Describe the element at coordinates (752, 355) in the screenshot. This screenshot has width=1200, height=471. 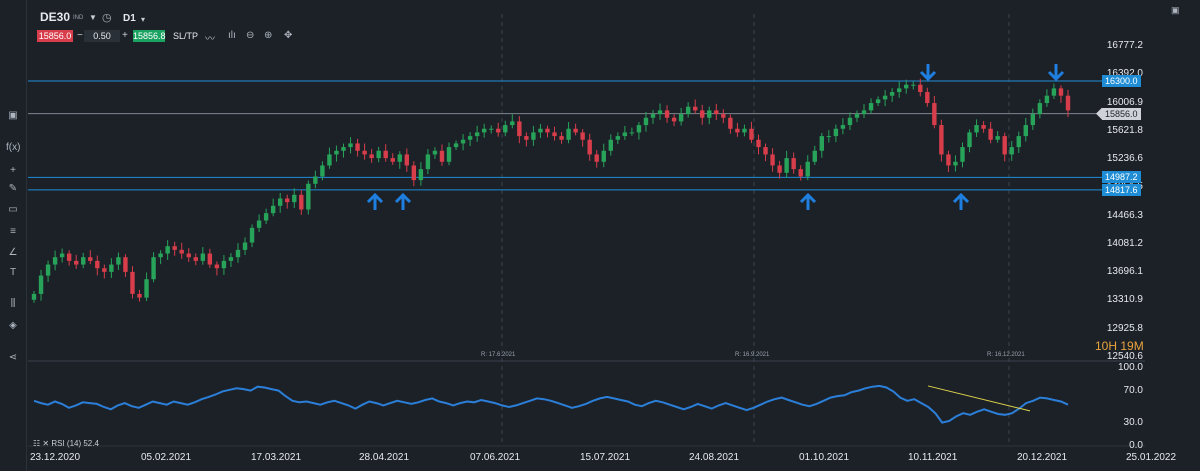
I see `rollover-label: R: 16.9.2021` at that location.